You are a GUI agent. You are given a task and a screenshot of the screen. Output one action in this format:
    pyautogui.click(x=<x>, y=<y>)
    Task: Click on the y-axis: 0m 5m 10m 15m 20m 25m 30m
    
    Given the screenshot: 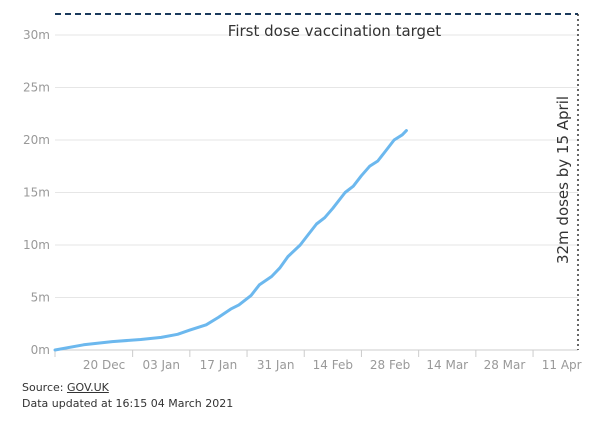 What is the action you would take?
    pyautogui.click(x=36, y=192)
    